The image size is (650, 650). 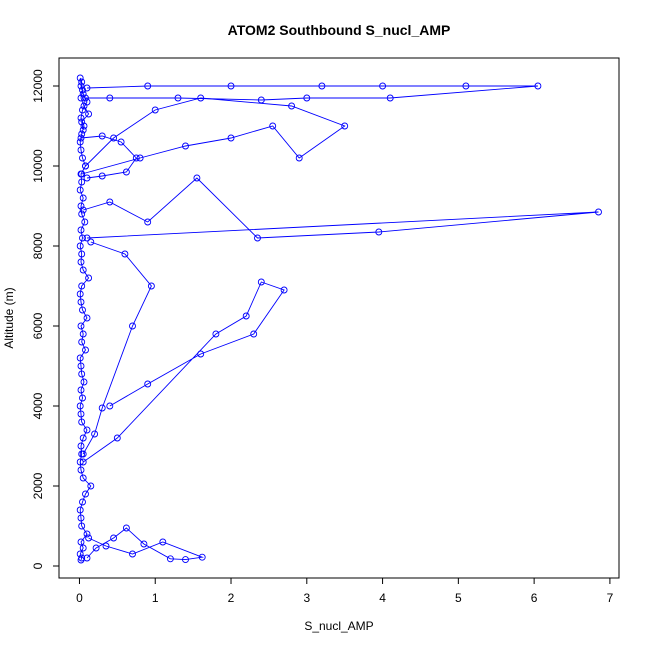 What do you see at coordinates (610, 598) in the screenshot?
I see `x-tick-label: 7` at bounding box center [610, 598].